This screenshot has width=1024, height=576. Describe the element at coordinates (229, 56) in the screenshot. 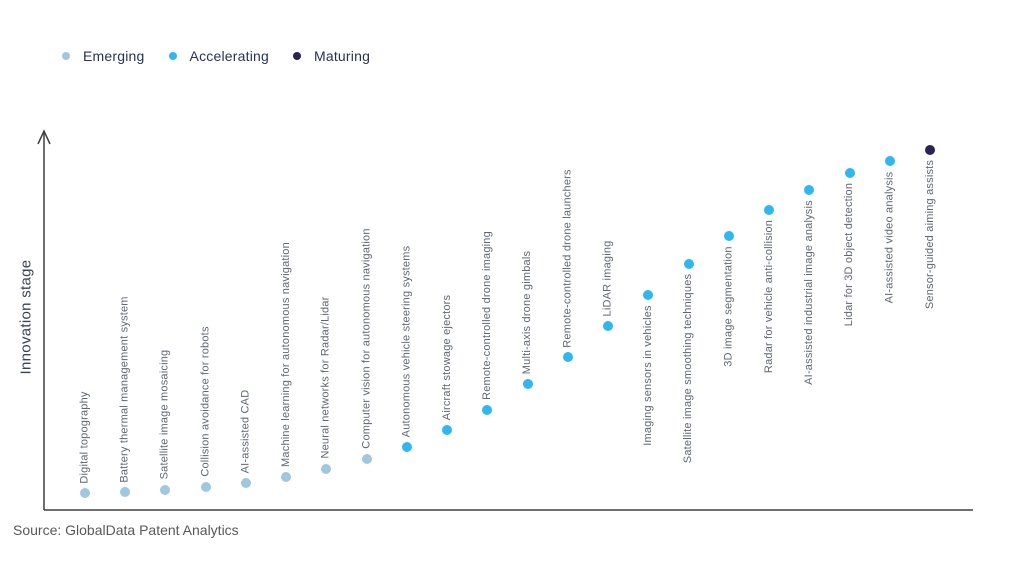

I see `legend-label: Accelerating` at that location.